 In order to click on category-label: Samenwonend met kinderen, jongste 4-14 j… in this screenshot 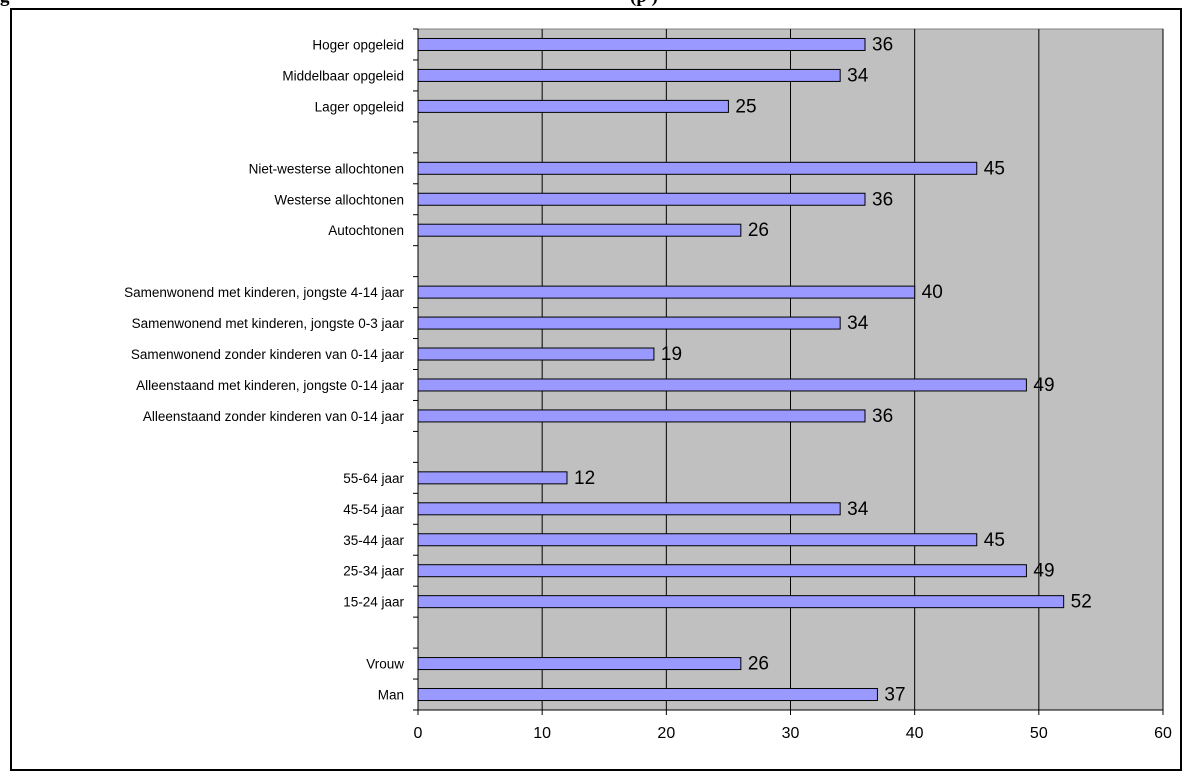, I will do `click(264, 292)`.